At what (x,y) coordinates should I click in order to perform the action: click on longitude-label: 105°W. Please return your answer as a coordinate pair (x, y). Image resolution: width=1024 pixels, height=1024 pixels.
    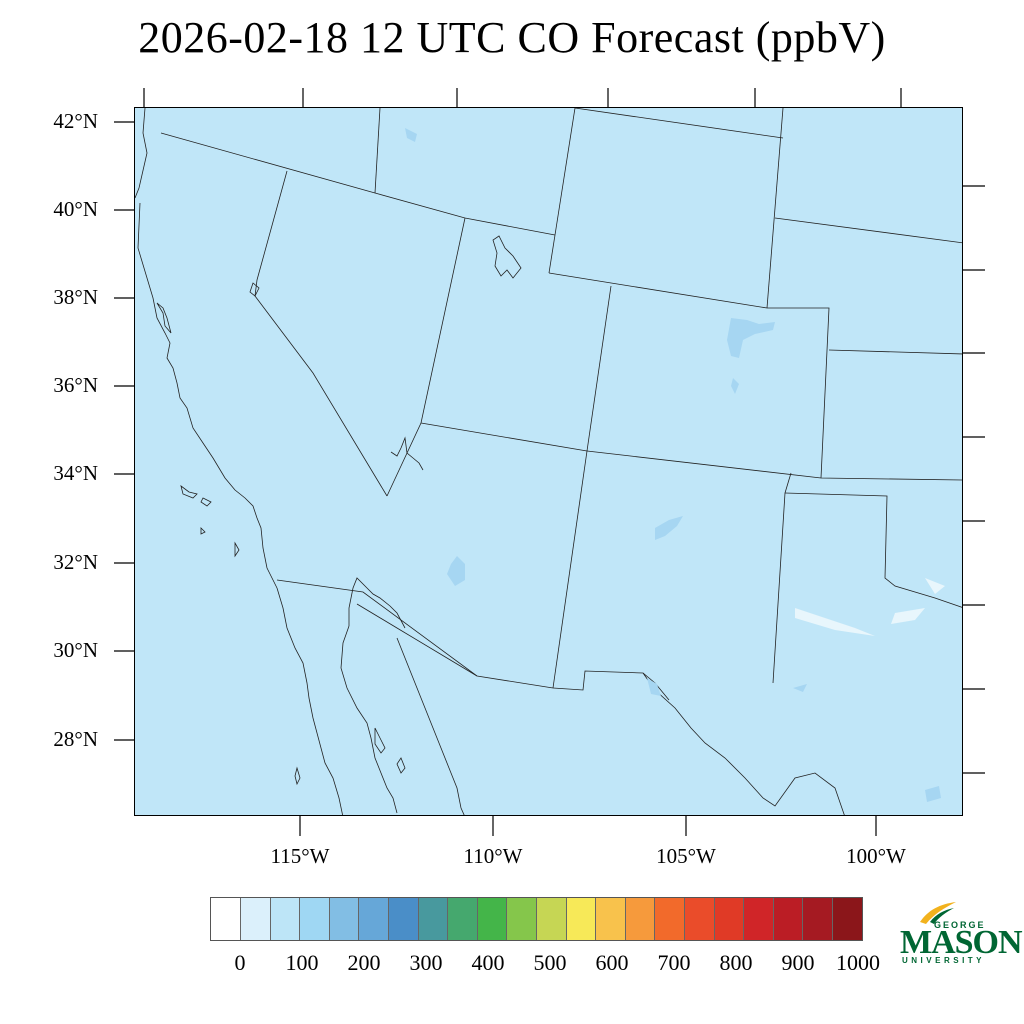
    Looking at the image, I should click on (686, 856).